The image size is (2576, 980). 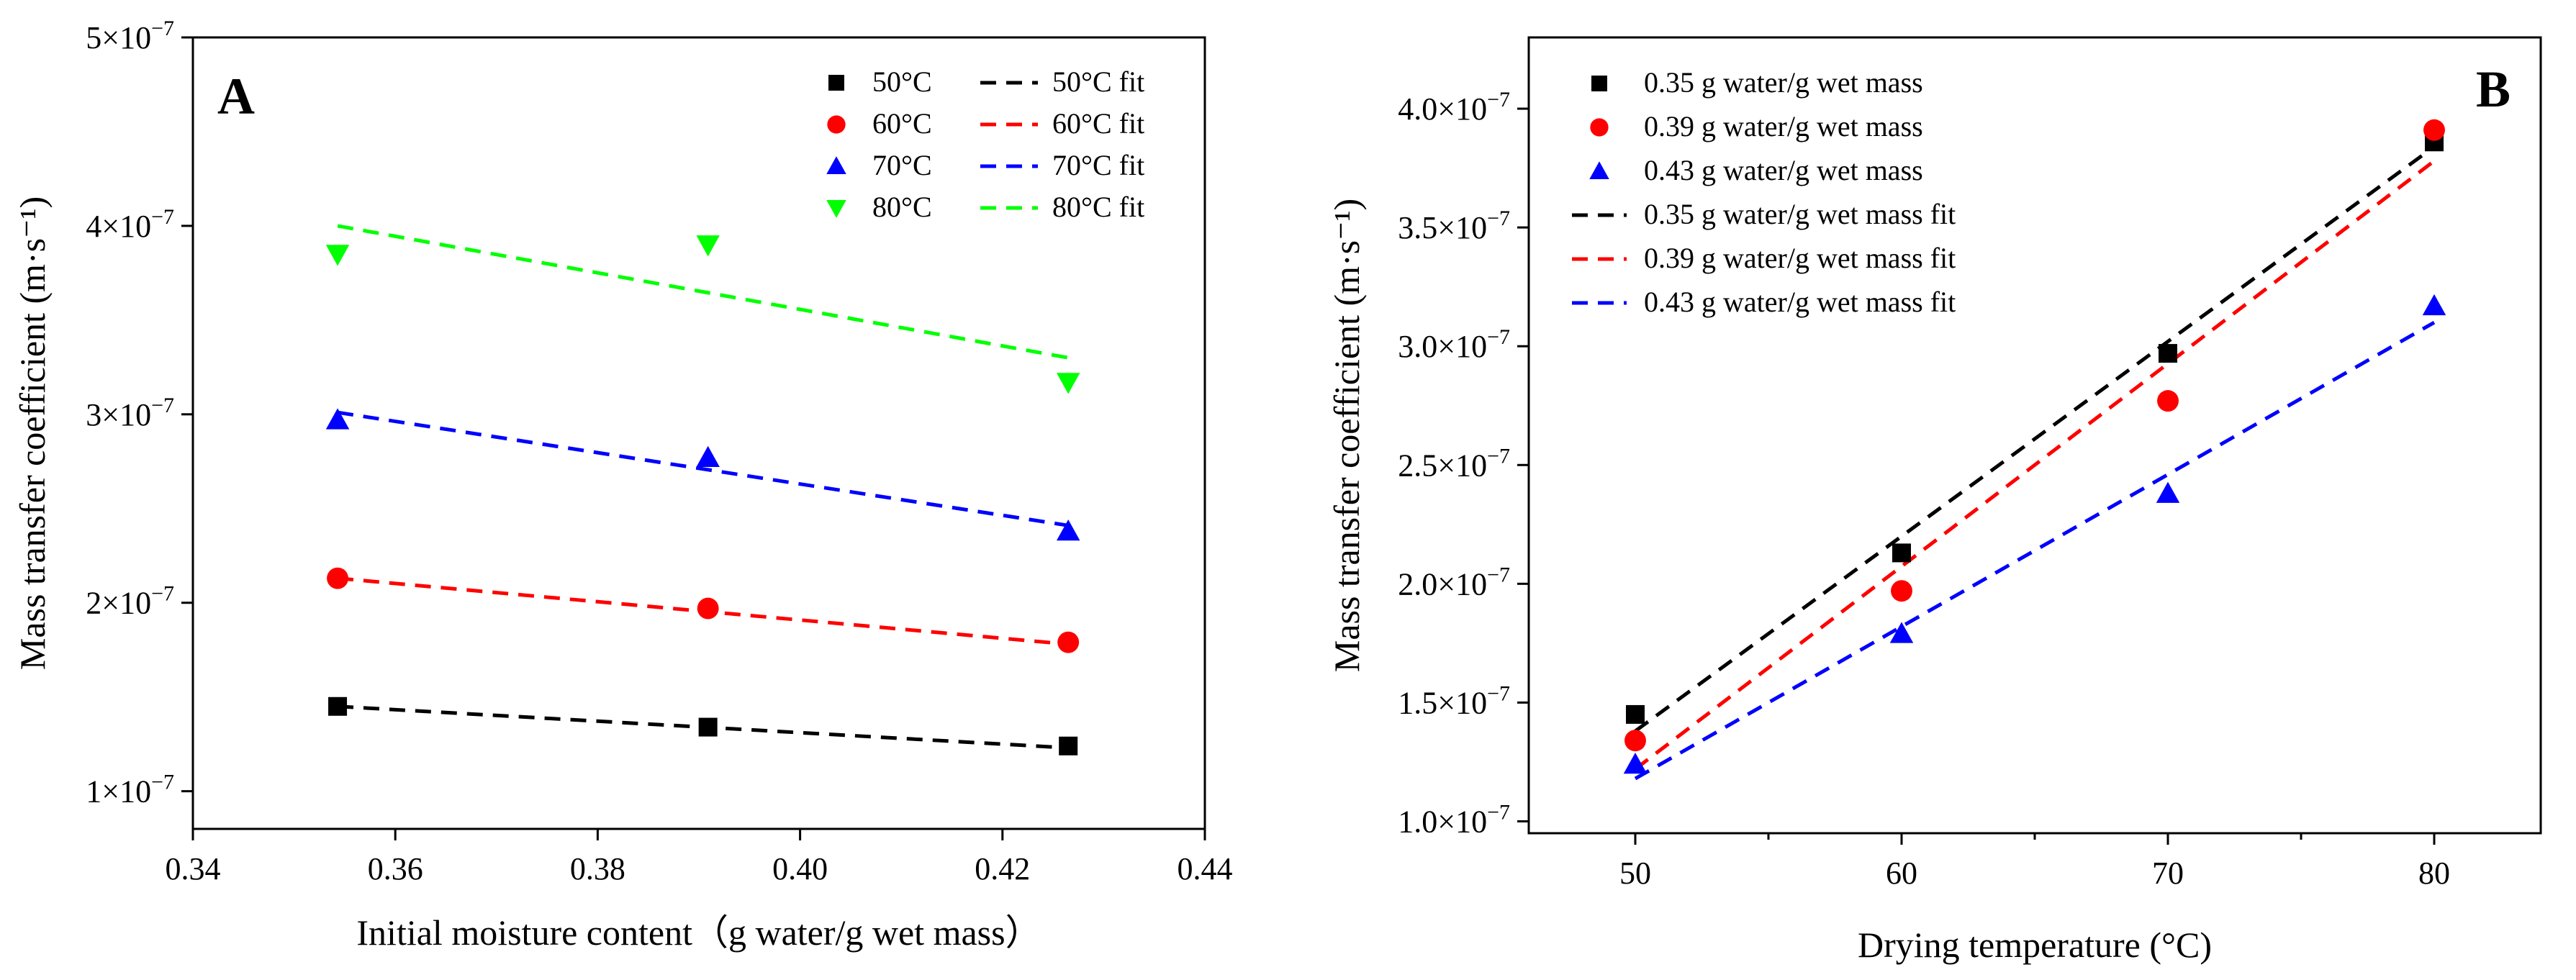 What do you see at coordinates (1098, 207) in the screenshot?
I see `chart-a-legend-fit-label-3: 80°C fit` at bounding box center [1098, 207].